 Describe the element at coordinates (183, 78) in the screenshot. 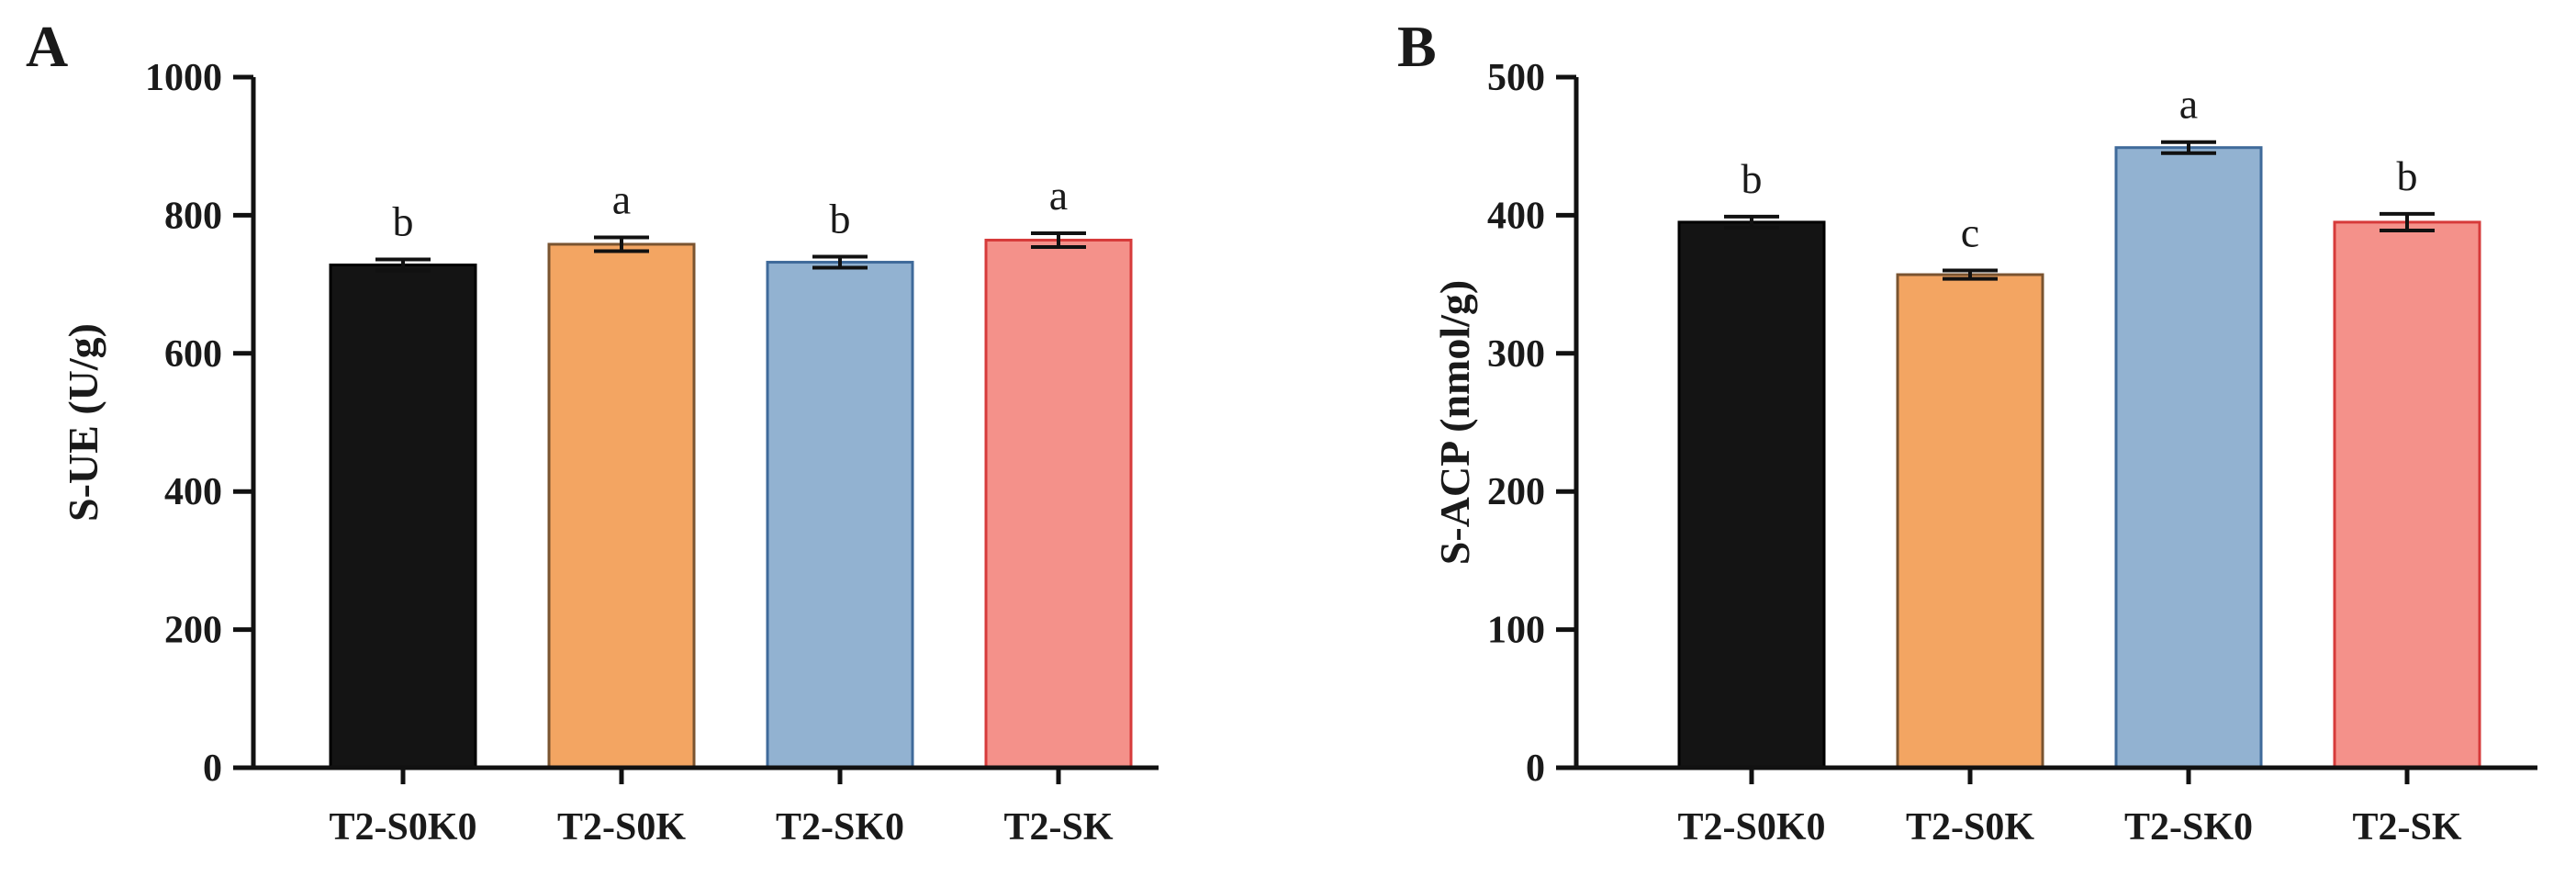

I see `y-tick-label: 1000` at that location.